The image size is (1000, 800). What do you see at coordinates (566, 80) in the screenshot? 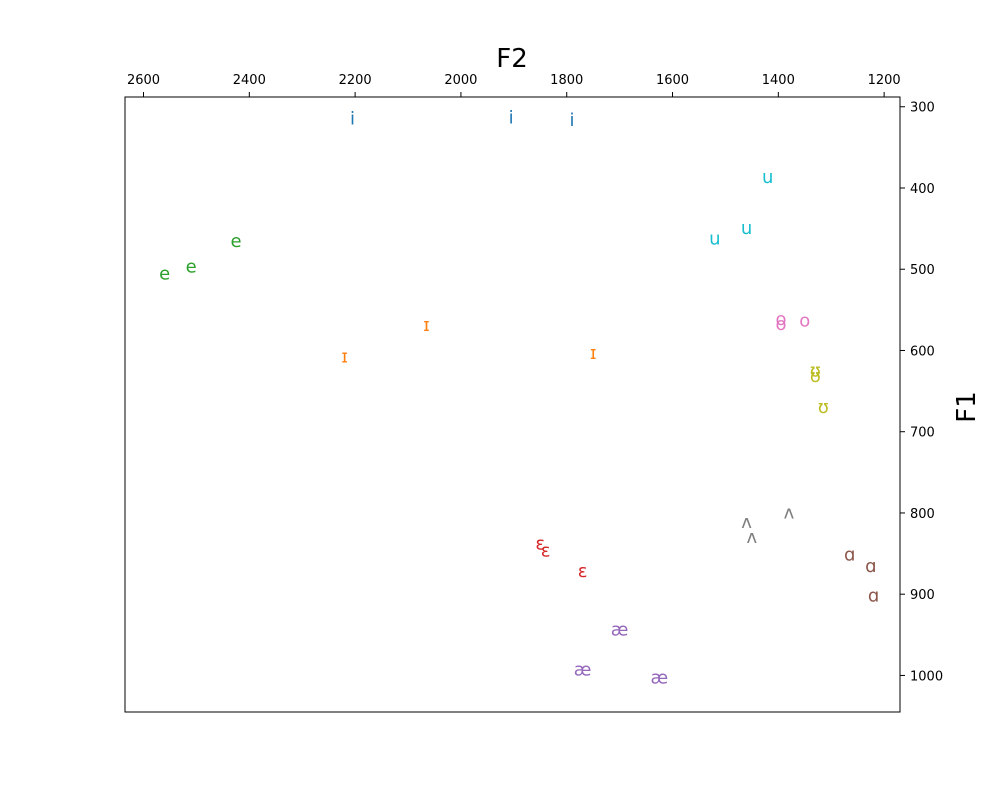
I see `x-tick-label: 1800` at bounding box center [566, 80].